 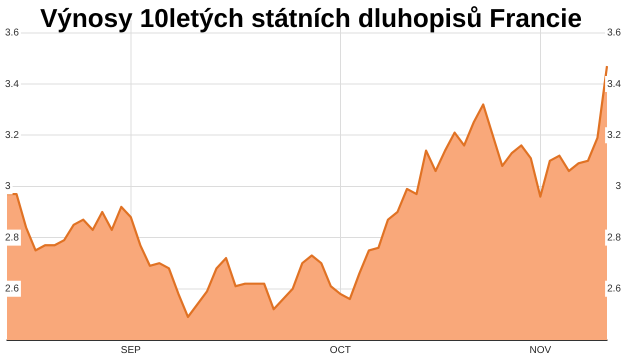 What do you see at coordinates (614, 135) in the screenshot?
I see `y2-tick-label: 3.2` at bounding box center [614, 135].